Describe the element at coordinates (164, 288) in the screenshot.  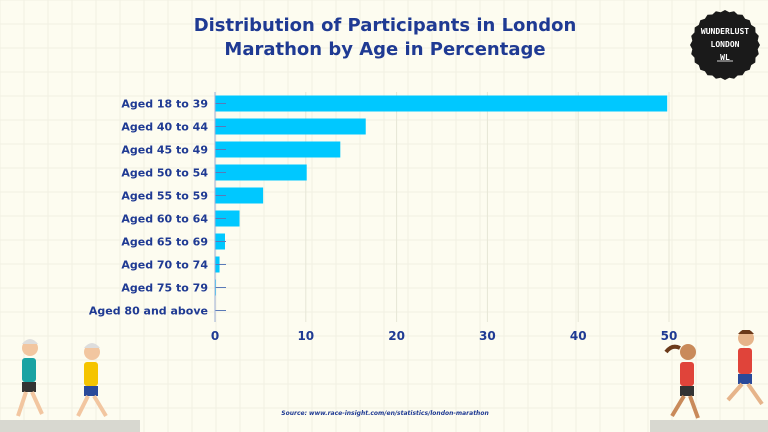
I see `y-category-label: Aged 75 to 79` at that location.